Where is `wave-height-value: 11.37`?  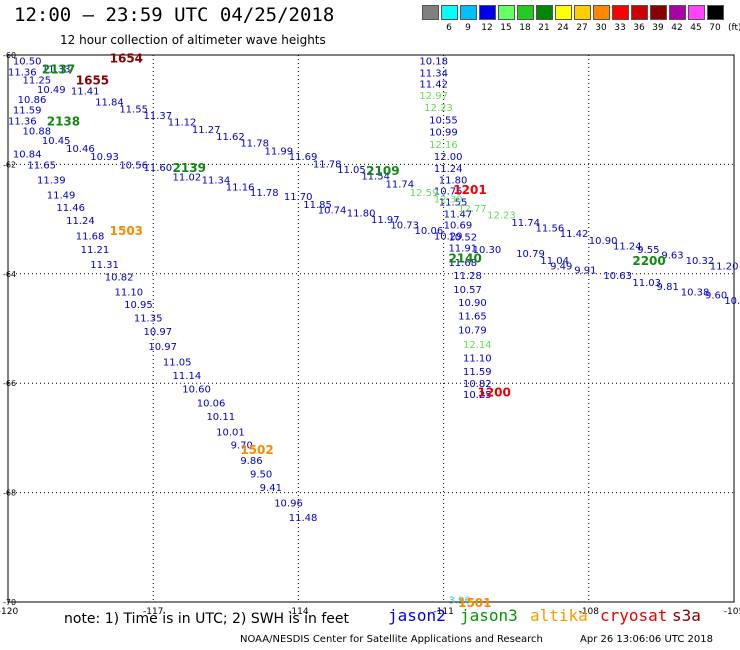 wave-height-value: 11.37 is located at coordinates (158, 116).